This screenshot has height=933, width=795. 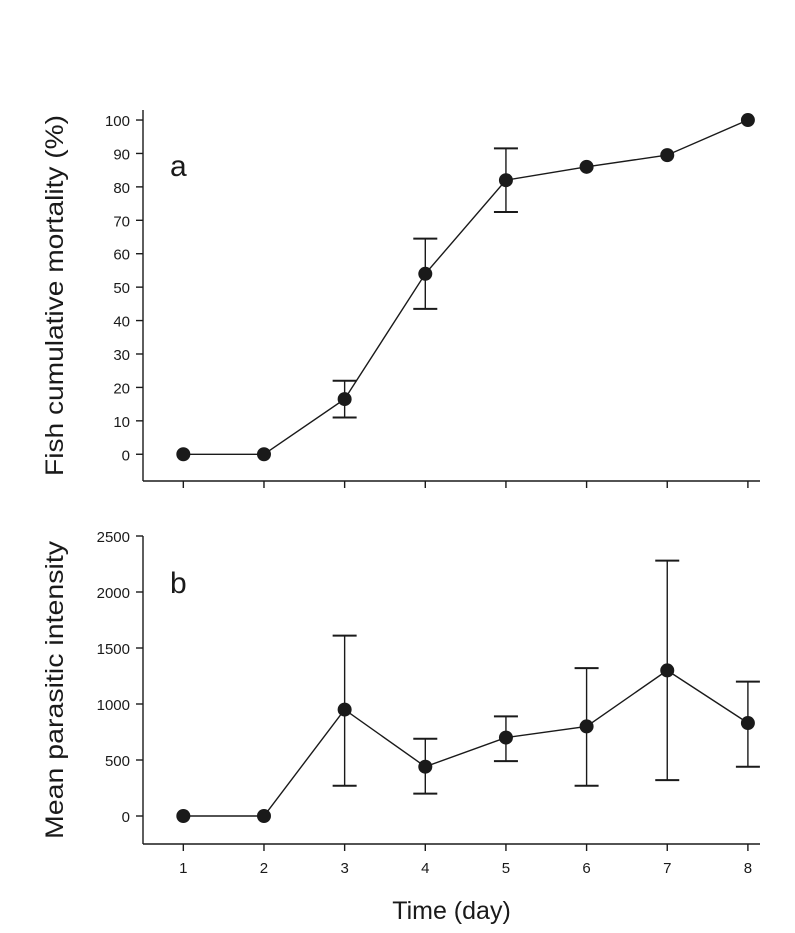 What do you see at coordinates (121, 322) in the screenshot?
I see `panel-a-y-tick-label: 40` at bounding box center [121, 322].